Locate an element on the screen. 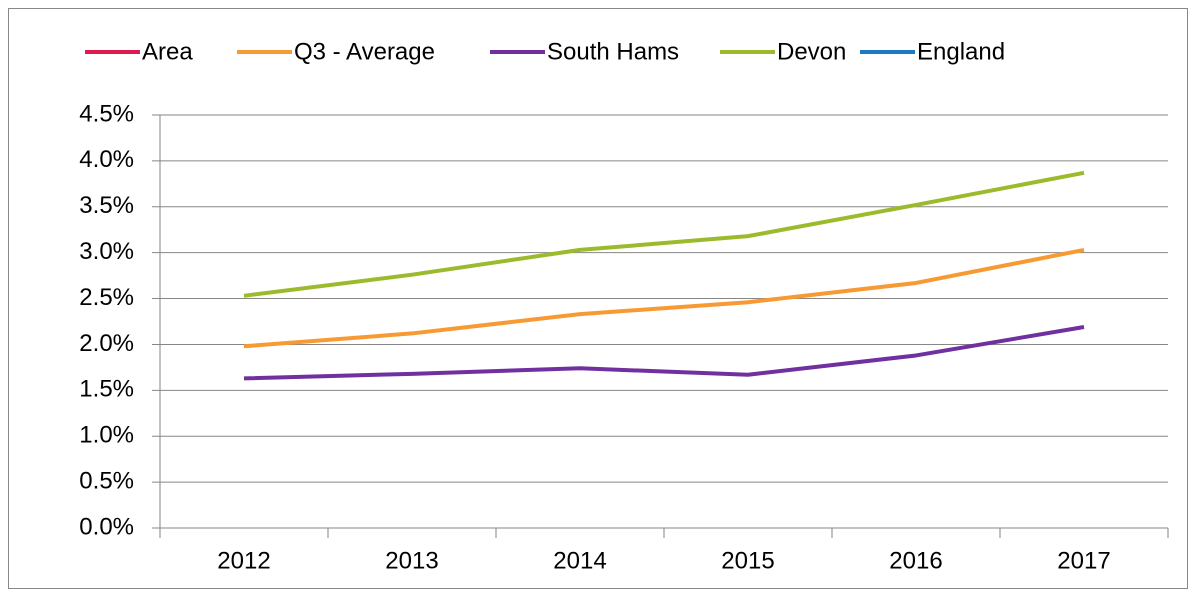 The image size is (1197, 593). y-tick-label: 2.5% is located at coordinates (106, 297).